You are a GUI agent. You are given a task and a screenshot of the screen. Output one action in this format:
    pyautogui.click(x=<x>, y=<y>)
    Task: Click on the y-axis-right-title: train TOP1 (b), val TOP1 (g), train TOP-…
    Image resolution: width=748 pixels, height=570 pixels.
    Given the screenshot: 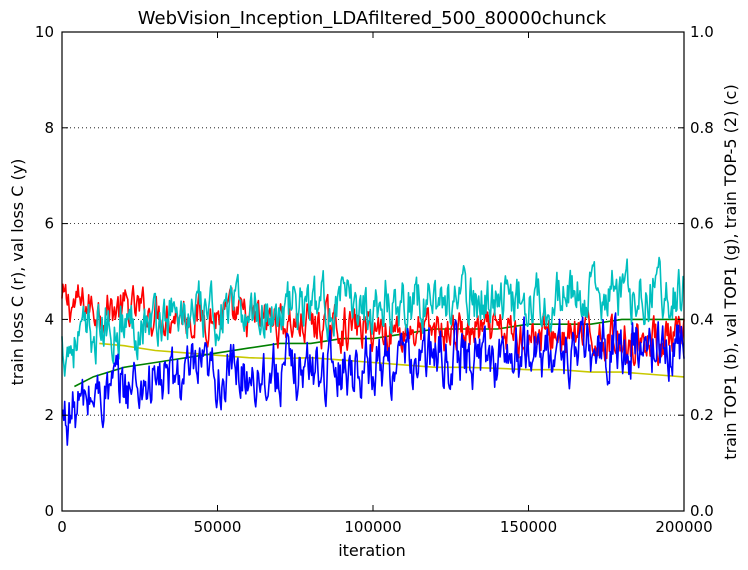 What is the action you would take?
    pyautogui.click(x=730, y=271)
    